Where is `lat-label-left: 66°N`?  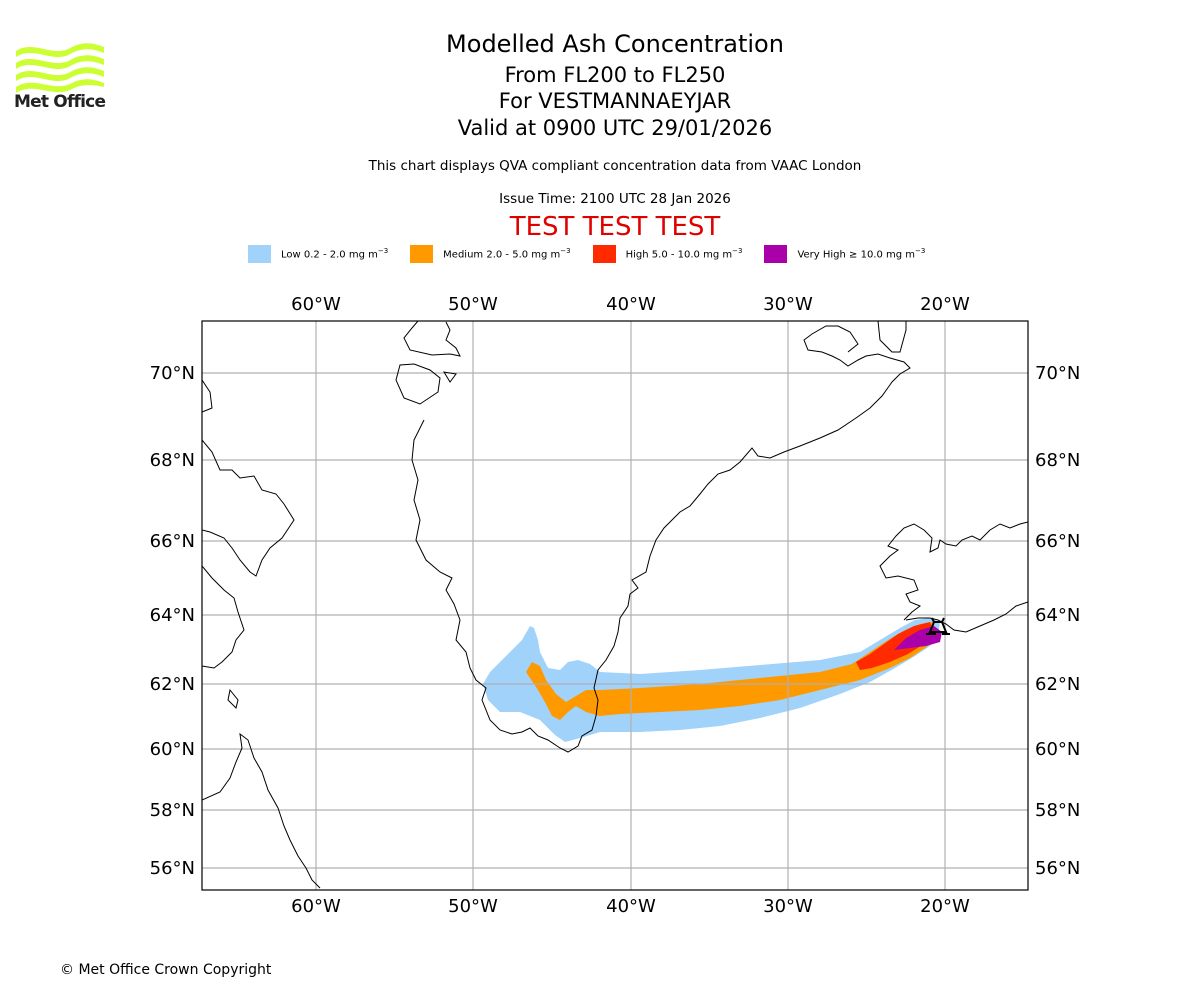
lat-label-left: 66°N is located at coordinates (172, 541).